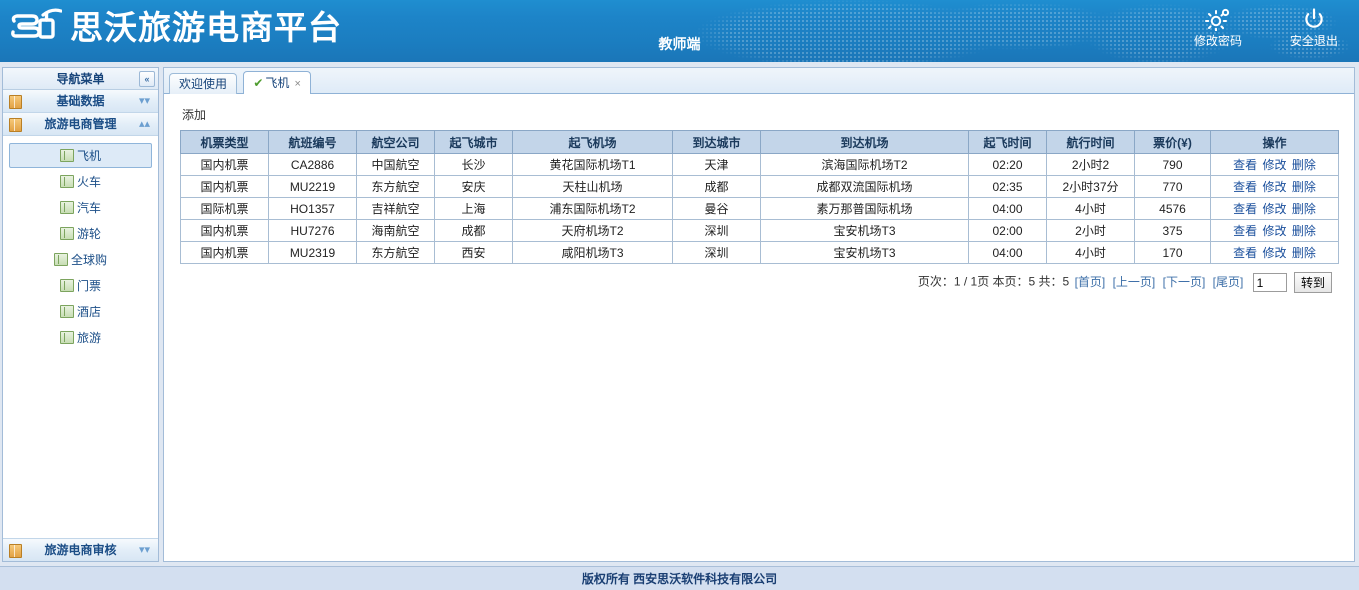  What do you see at coordinates (1172, 230) in the screenshot?
I see `cell-price: 375` at bounding box center [1172, 230].